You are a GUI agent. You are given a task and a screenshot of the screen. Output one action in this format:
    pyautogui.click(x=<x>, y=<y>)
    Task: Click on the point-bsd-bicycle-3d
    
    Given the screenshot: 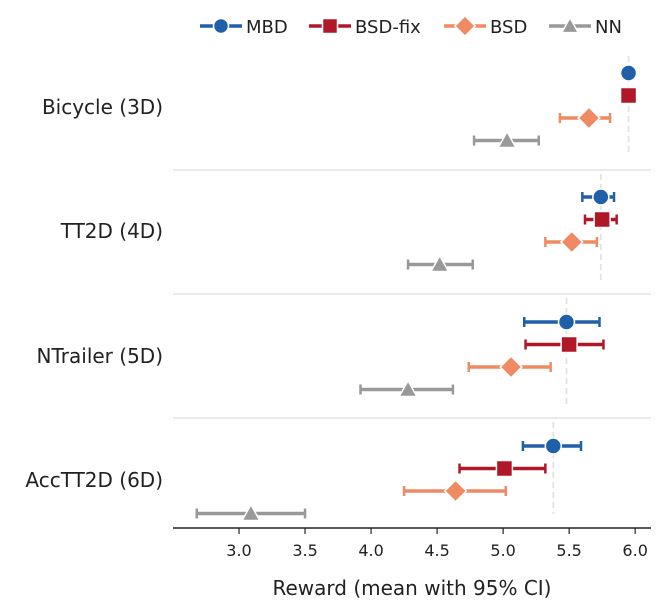 What is the action you would take?
    pyautogui.click(x=589, y=118)
    